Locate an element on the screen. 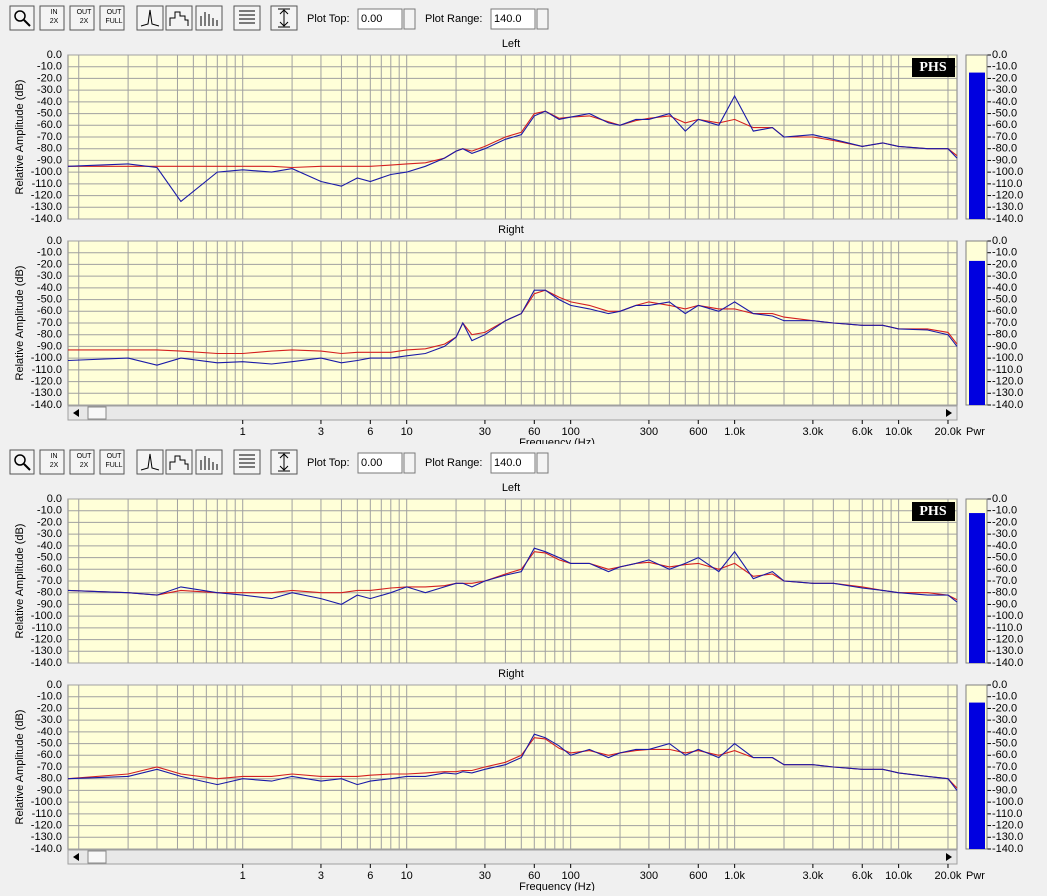 The height and width of the screenshot is (896, 1047). y-tick-label: -120.0 is located at coordinates (46, 825).